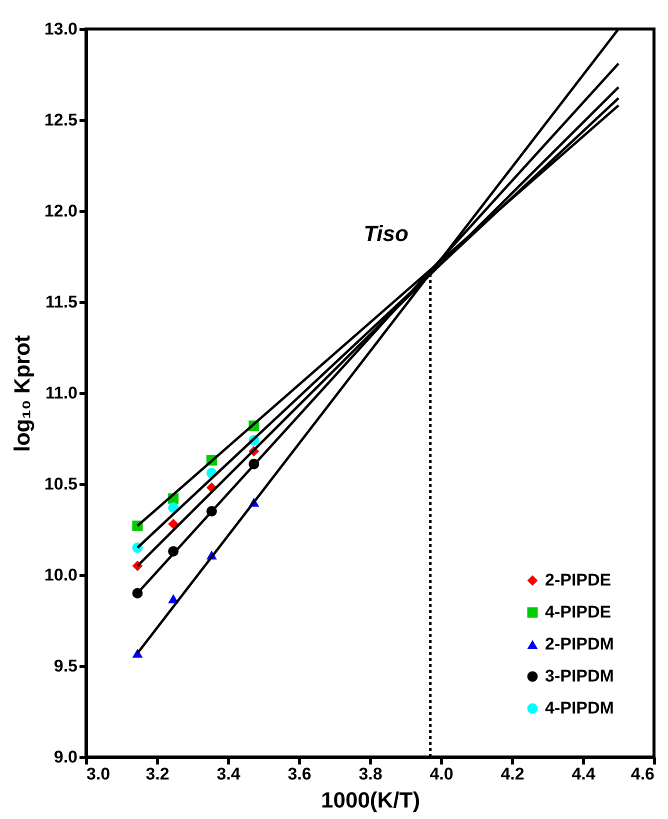 This screenshot has width=668, height=819. Describe the element at coordinates (442, 774) in the screenshot. I see `x-tick-label: 4.0` at that location.